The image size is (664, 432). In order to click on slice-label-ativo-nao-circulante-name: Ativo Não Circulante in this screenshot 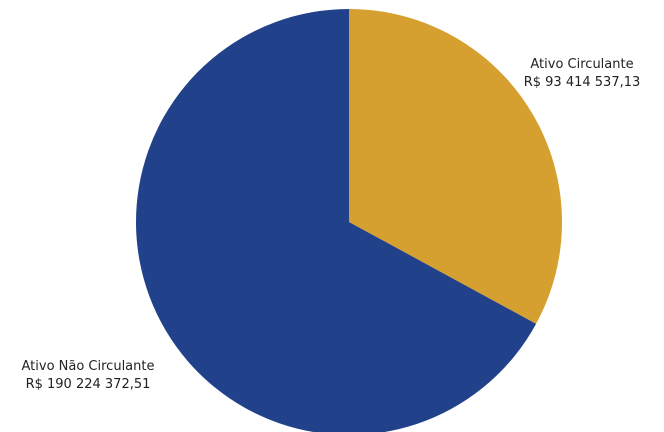, I will do `click(88, 366)`.